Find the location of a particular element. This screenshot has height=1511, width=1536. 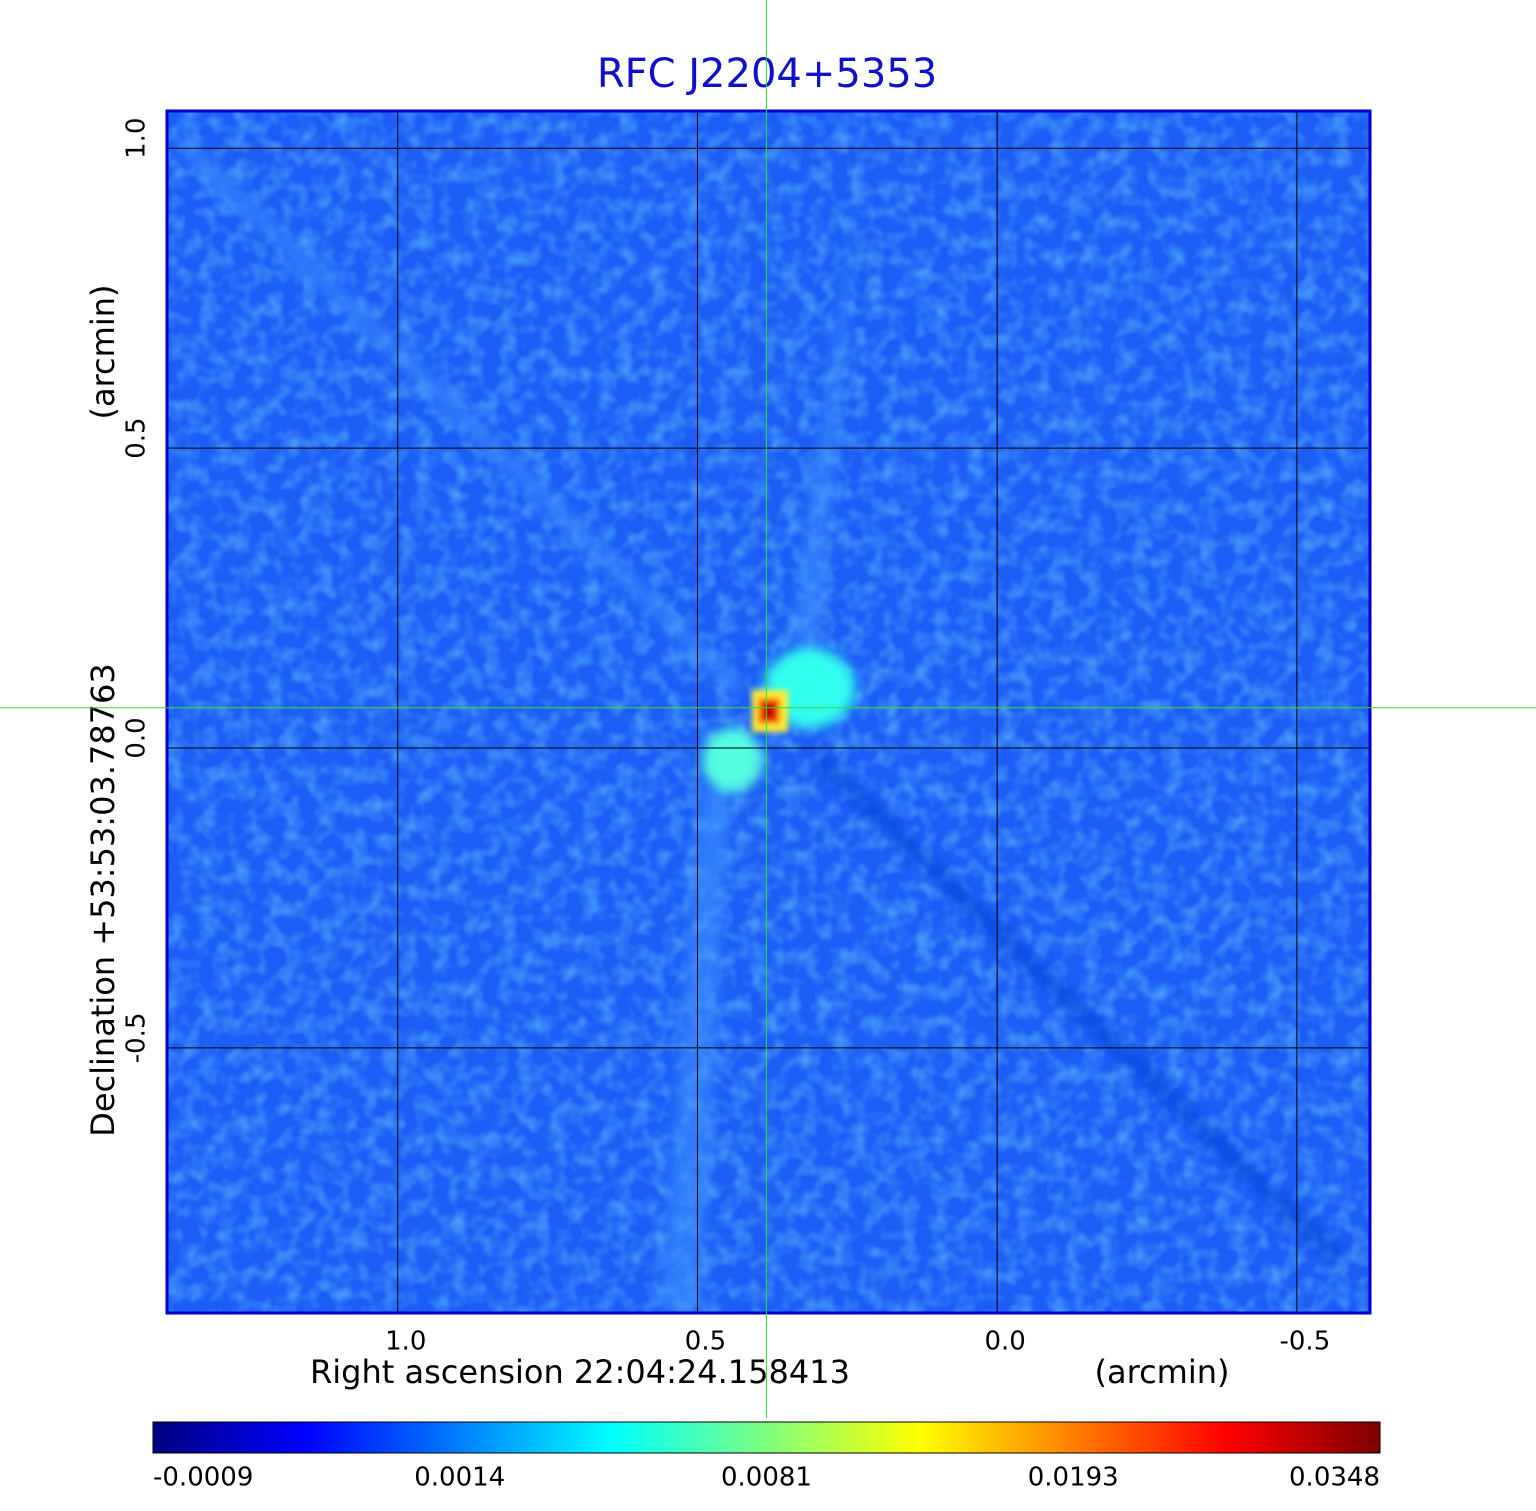

colorbar: -0.0009 0.0014 0.0081 0.0193 0.0348 is located at coordinates (766, 1457).